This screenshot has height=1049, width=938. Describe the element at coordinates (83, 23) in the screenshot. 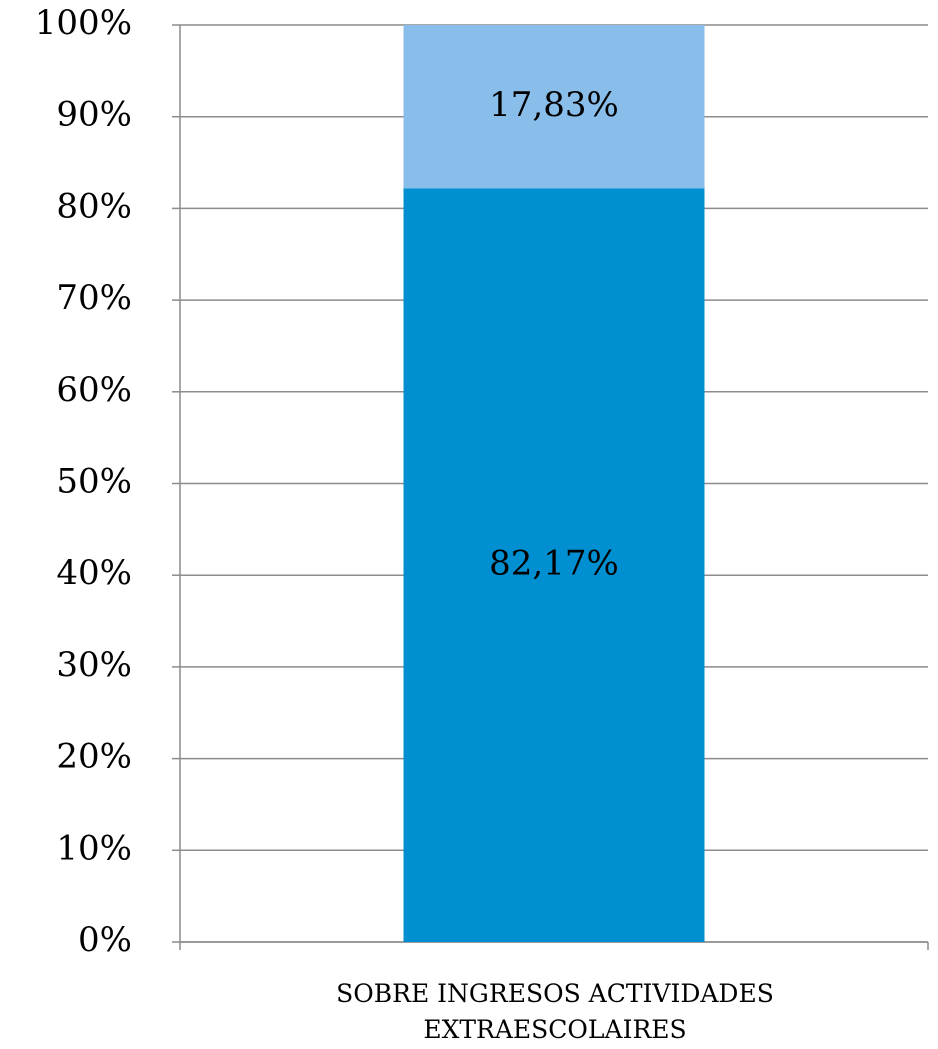

I see `y-tick-label: 100%` at that location.